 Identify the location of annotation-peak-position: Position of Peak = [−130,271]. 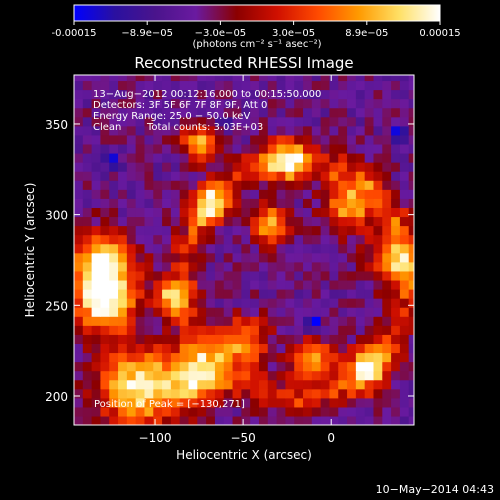
(169, 404).